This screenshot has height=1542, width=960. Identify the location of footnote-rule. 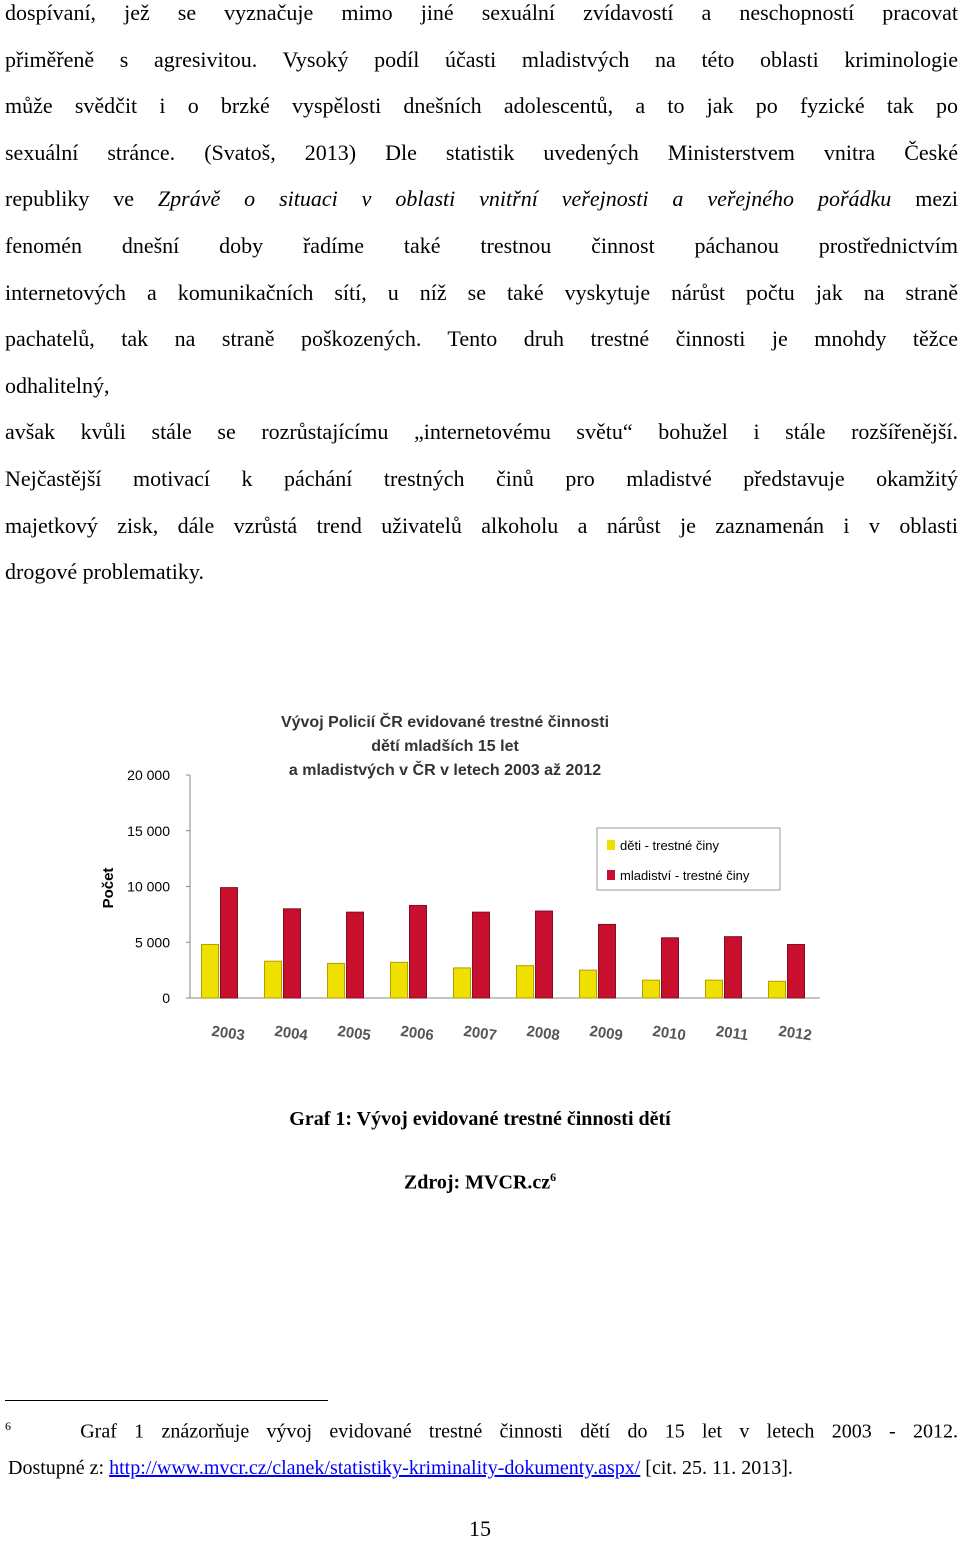
(166, 1400).